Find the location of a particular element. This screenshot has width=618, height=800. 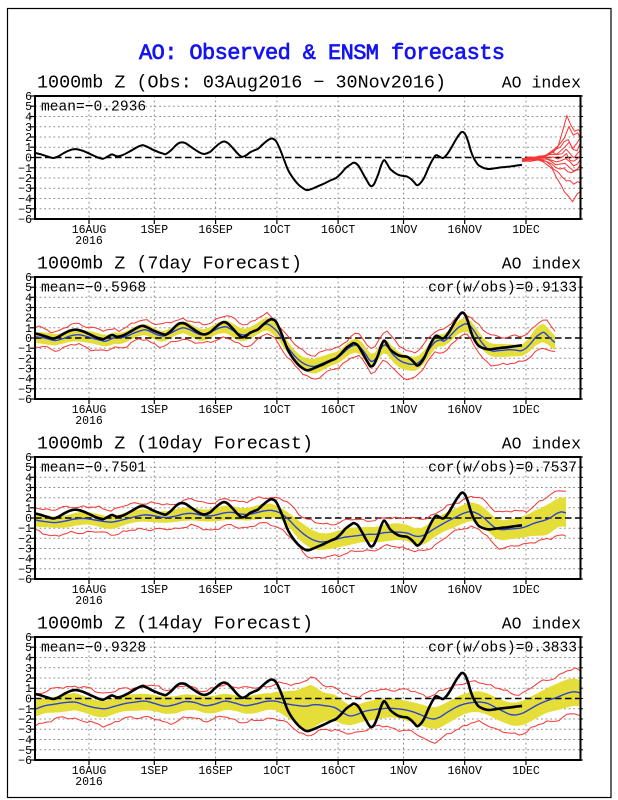

svg-text: 1000mb Z (10day Forecast) is located at coordinates (175, 444).